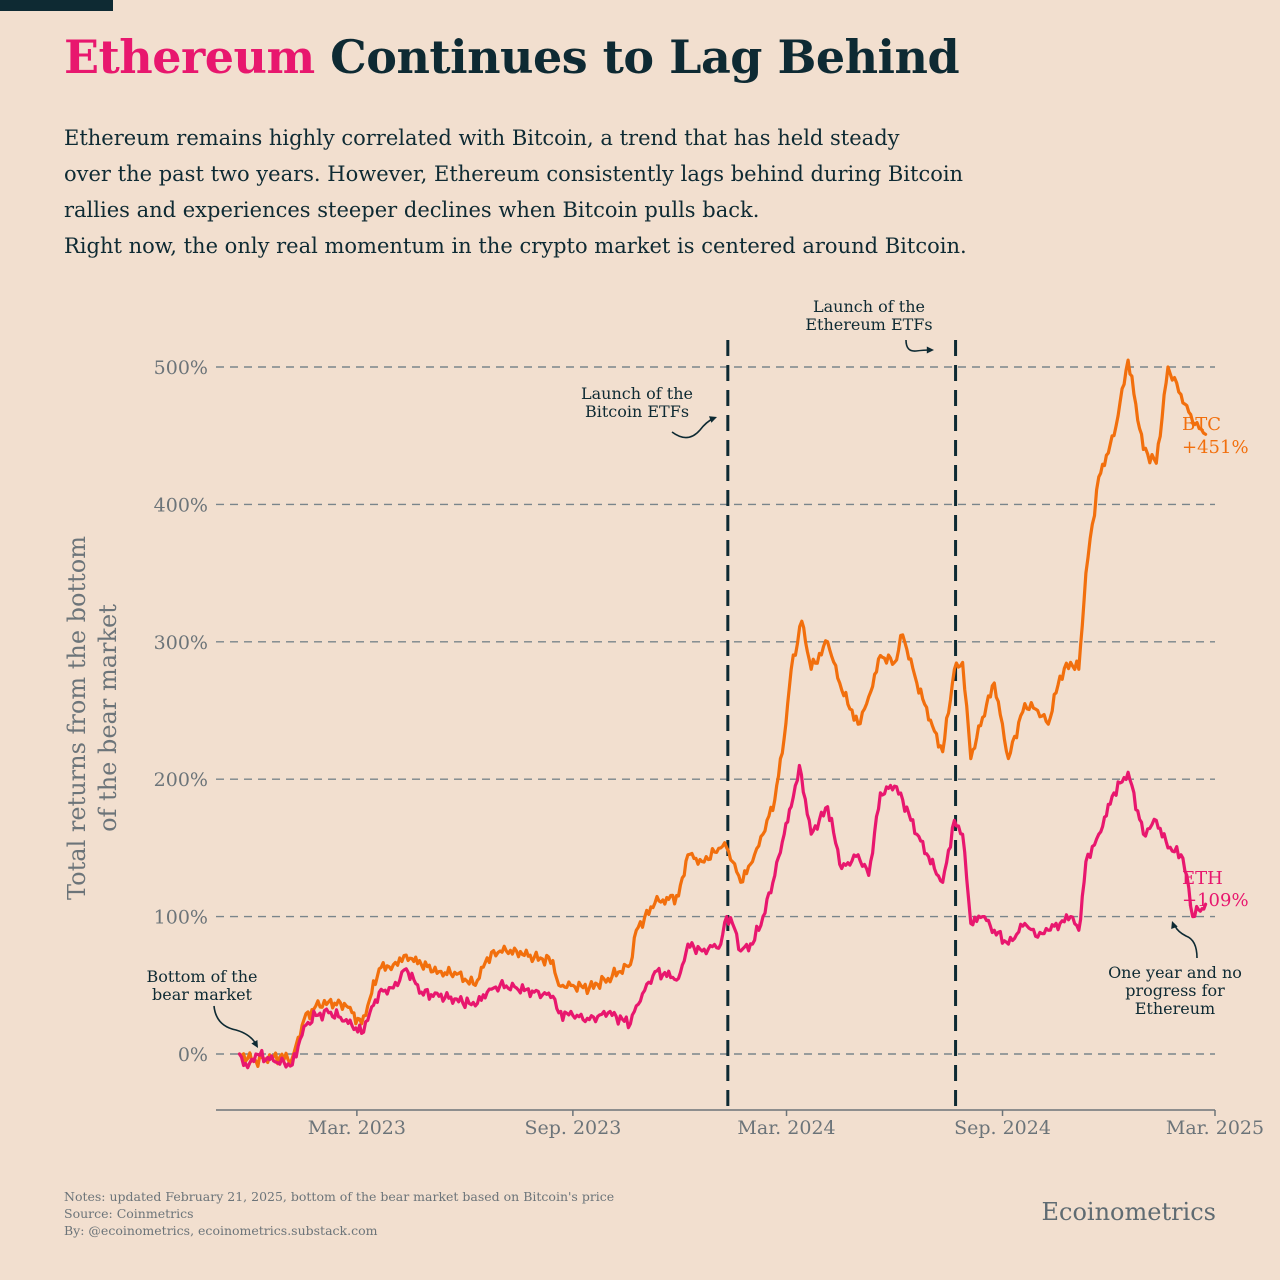 The image size is (1280, 1280). What do you see at coordinates (786, 1128) in the screenshot?
I see `x-tick-label: Mar. 2024` at bounding box center [786, 1128].